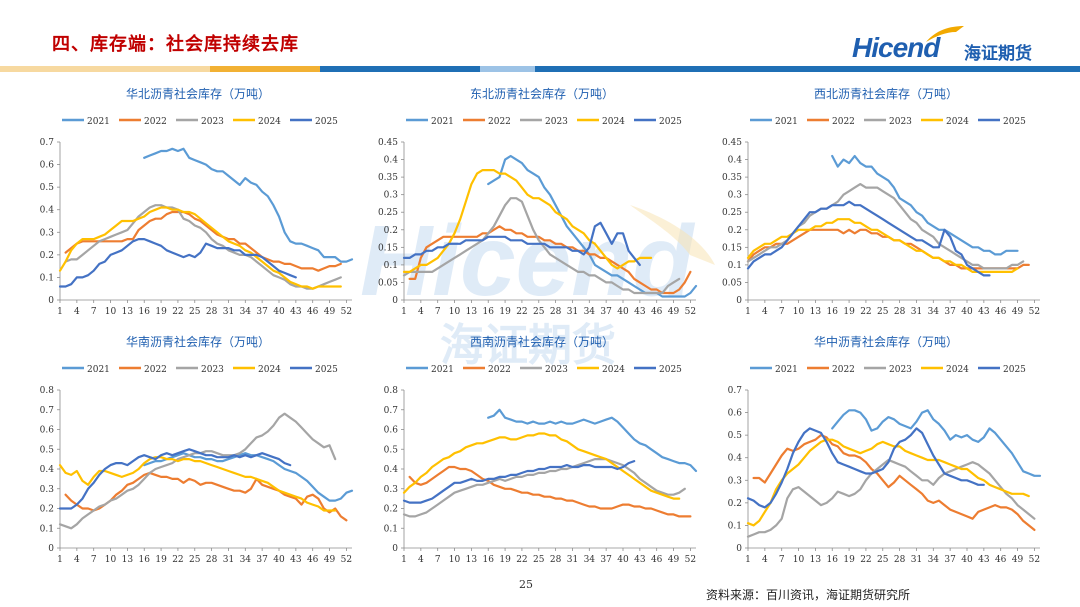 Image resolution: width=1080 pixels, height=607 pixels. Describe the element at coordinates (404, 312) in the screenshot. I see `x-tick-label: 1` at that location.